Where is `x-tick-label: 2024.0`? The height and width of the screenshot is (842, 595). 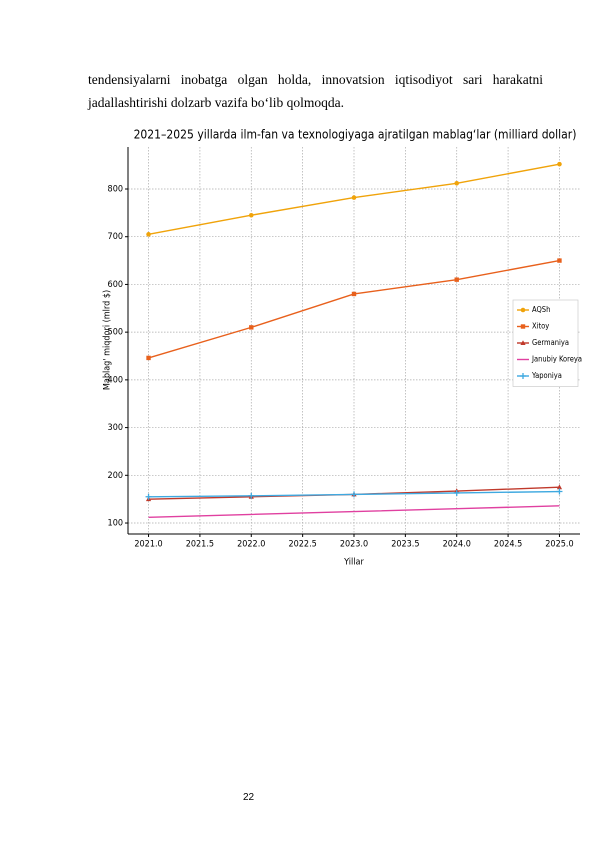 x-tick-label: 2024.0 is located at coordinates (457, 545).